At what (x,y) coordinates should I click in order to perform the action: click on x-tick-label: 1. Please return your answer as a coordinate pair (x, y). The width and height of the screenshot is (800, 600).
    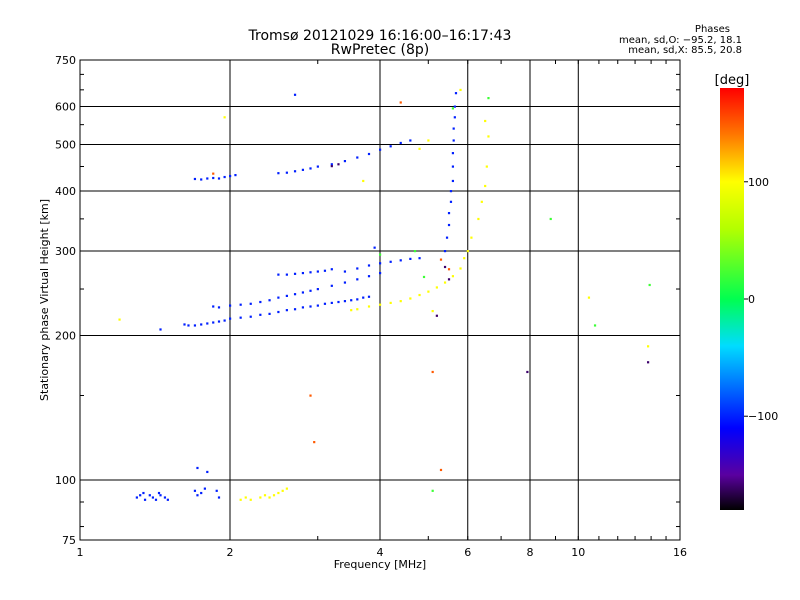
    Looking at the image, I should click on (80, 552).